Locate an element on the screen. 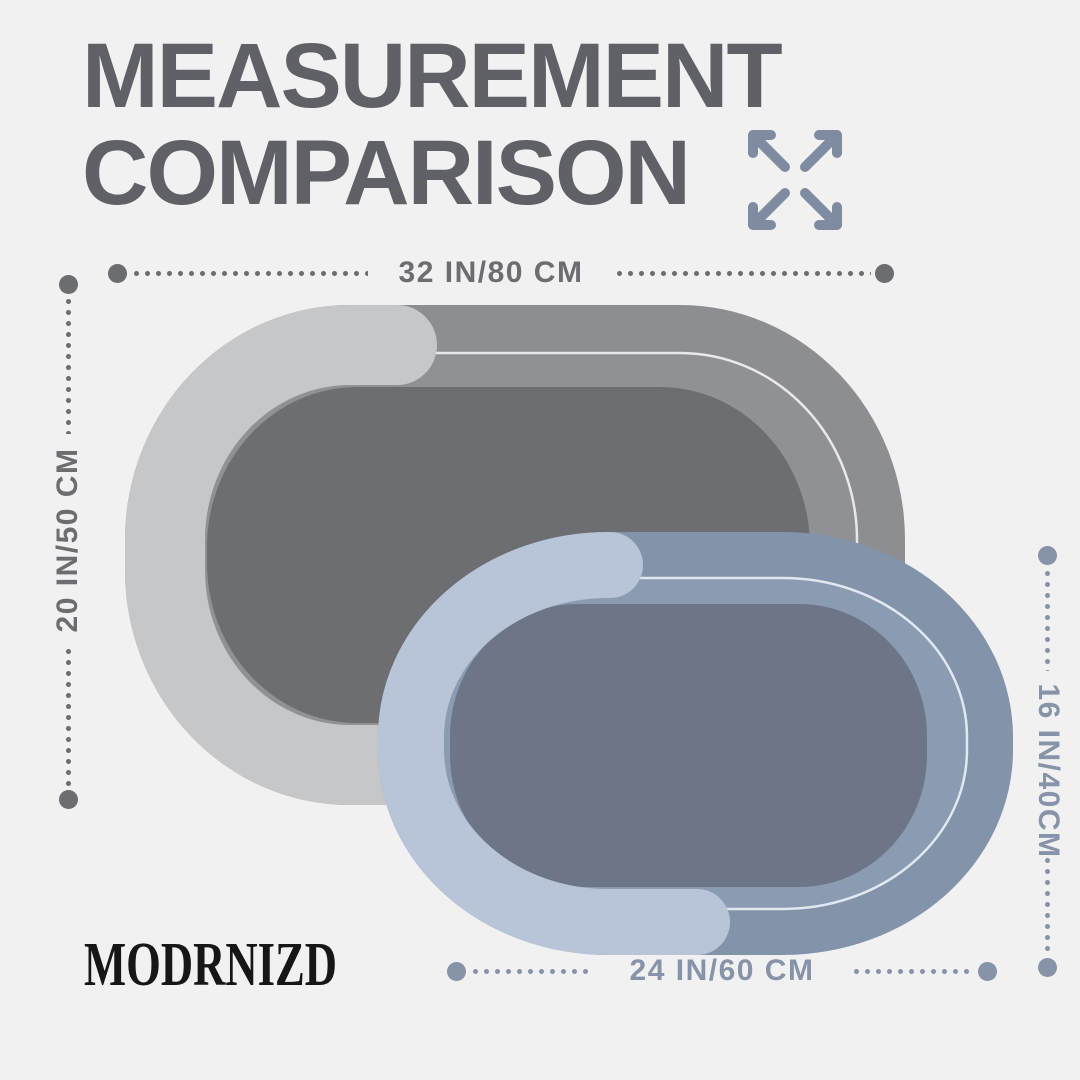  arrow-up-left-head is located at coordinates (762, 144).